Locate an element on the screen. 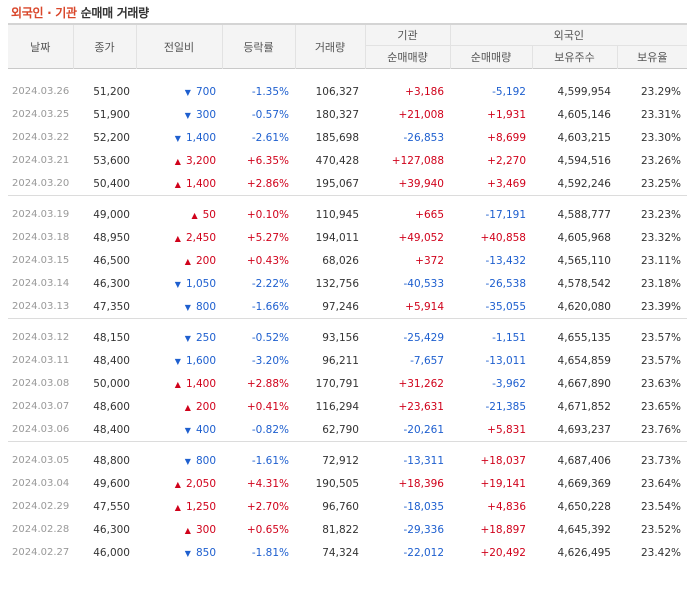 This screenshot has height=589, width=688. cell-inst-net: -7,657 is located at coordinates (427, 360).